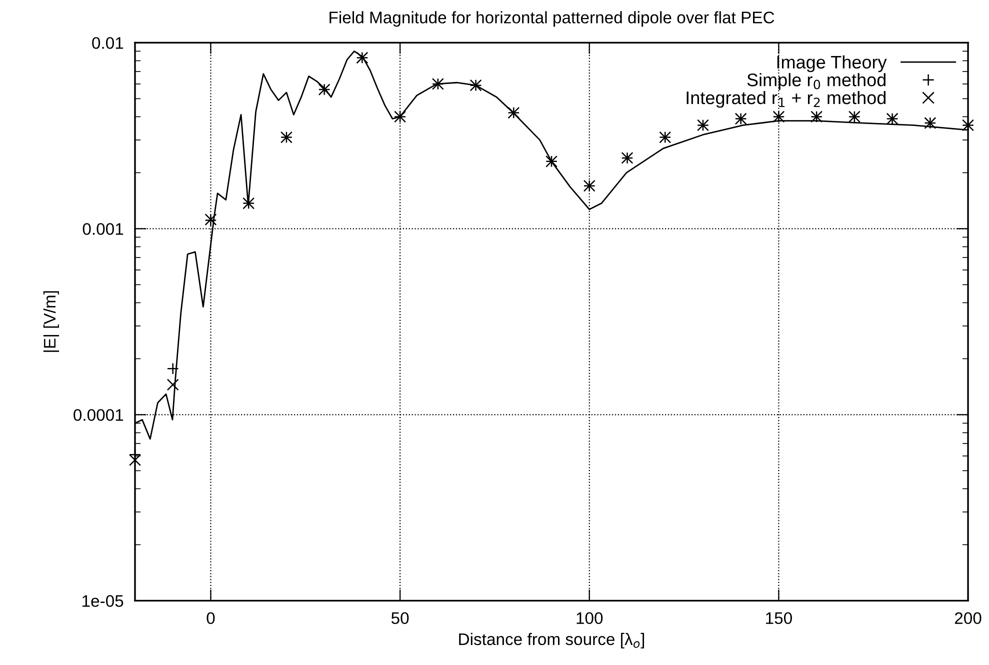  What do you see at coordinates (103, 601) in the screenshot?
I see `y-tick-label: 1e-05` at bounding box center [103, 601].